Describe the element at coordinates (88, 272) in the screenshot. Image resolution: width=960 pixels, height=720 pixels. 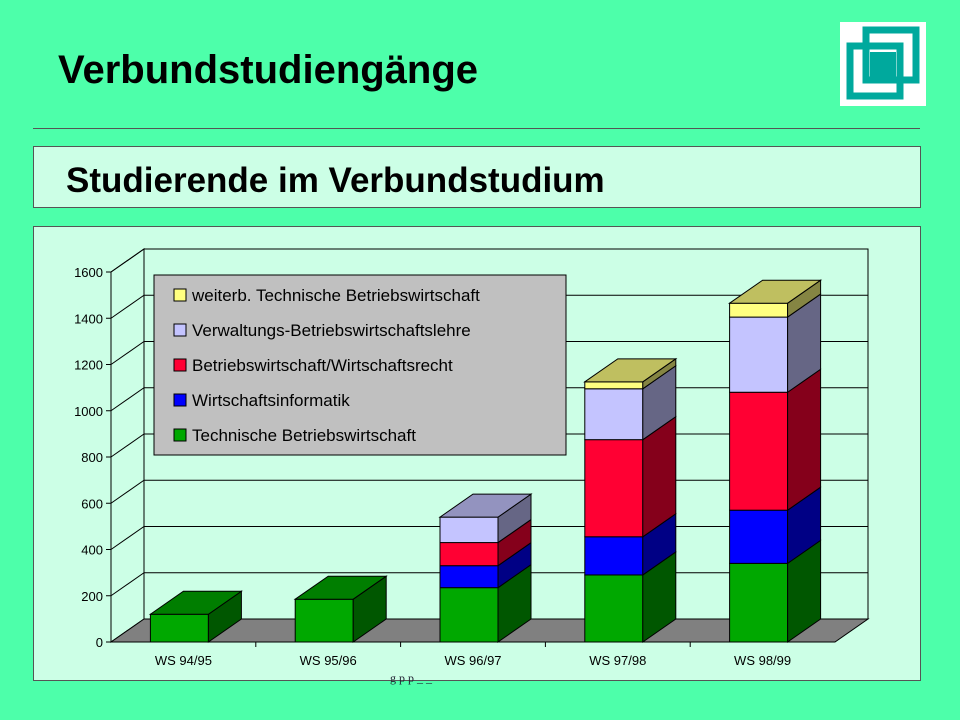
I see `y-tick-label: 1600` at that location.